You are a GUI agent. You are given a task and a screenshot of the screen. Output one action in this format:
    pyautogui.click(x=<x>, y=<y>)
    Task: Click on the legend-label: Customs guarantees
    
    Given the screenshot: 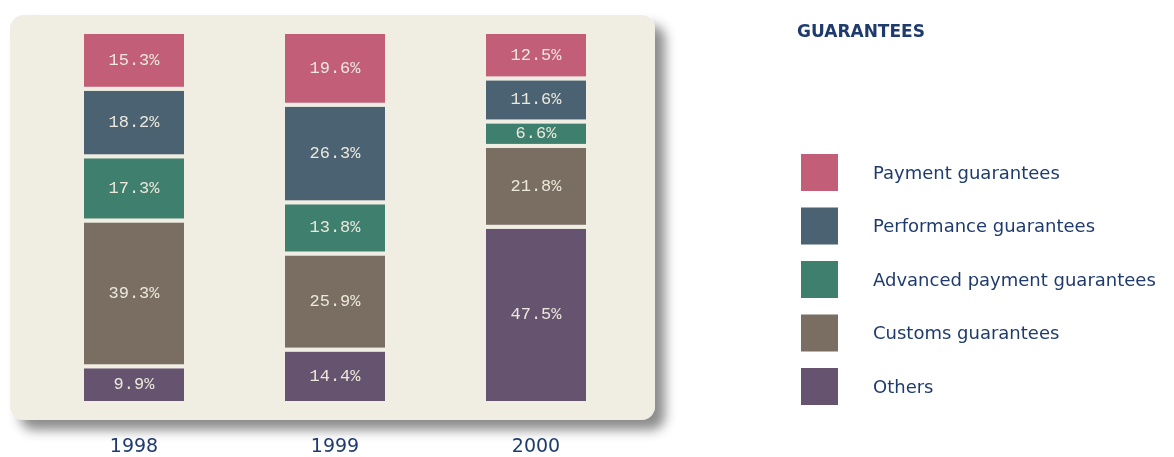 What is the action you would take?
    pyautogui.click(x=966, y=332)
    